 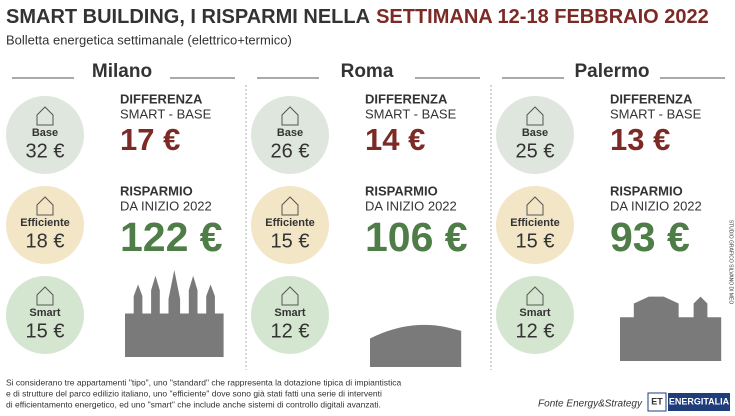 I want to click on logo: ENERGITALIA, so click(x=699, y=401).